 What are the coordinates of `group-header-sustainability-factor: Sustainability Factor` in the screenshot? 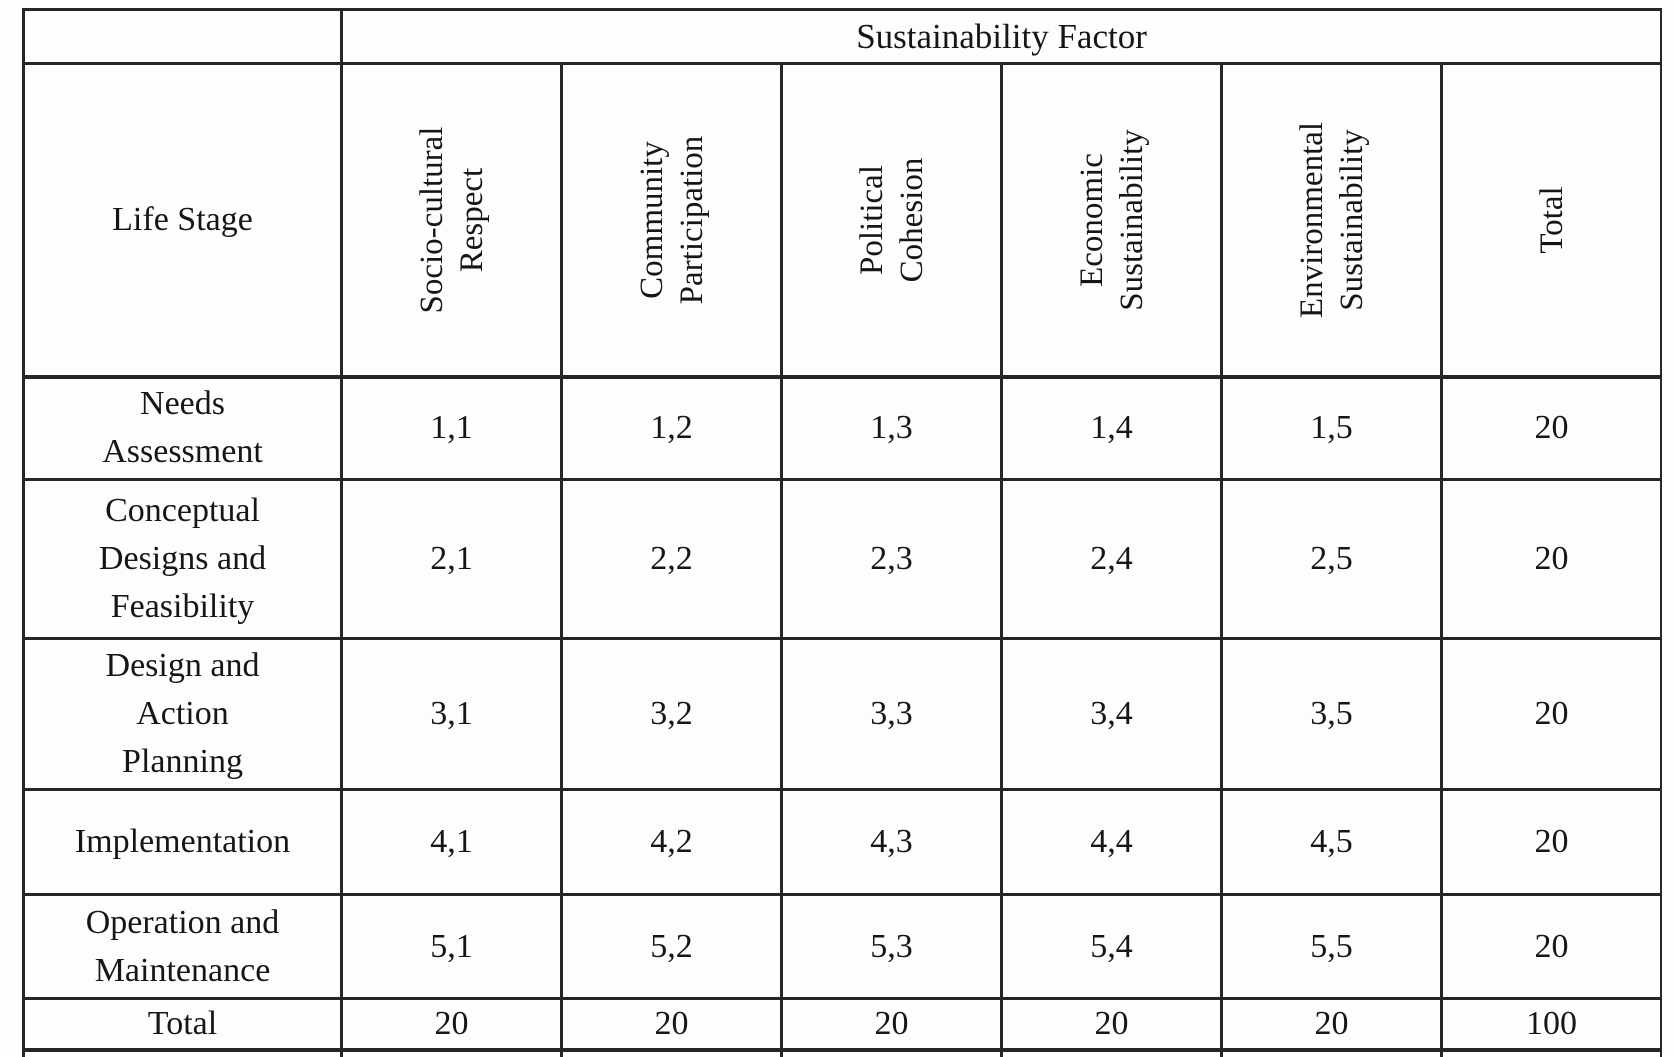 It's located at (1000, 36).